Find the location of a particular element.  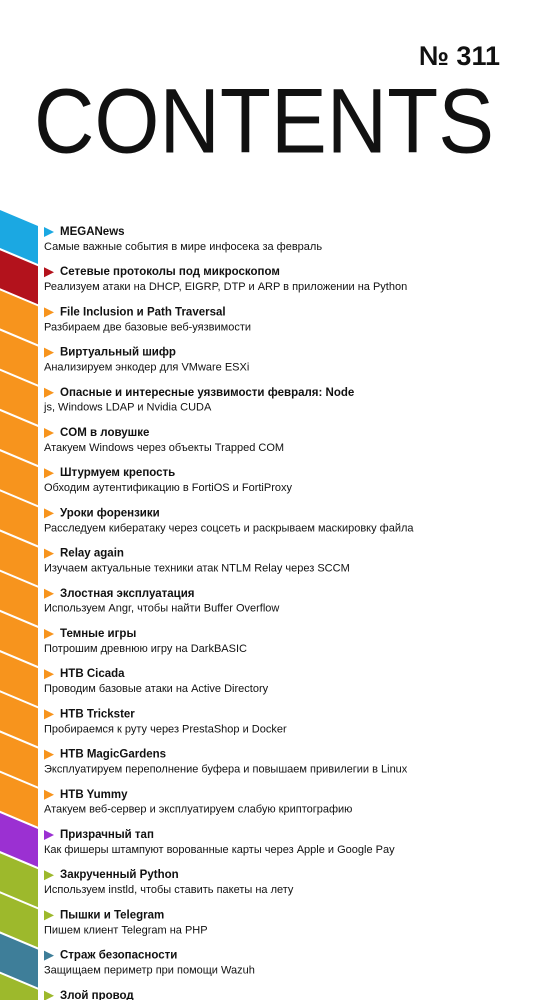

item-title: Штурмуем крепость is located at coordinates (117, 473).